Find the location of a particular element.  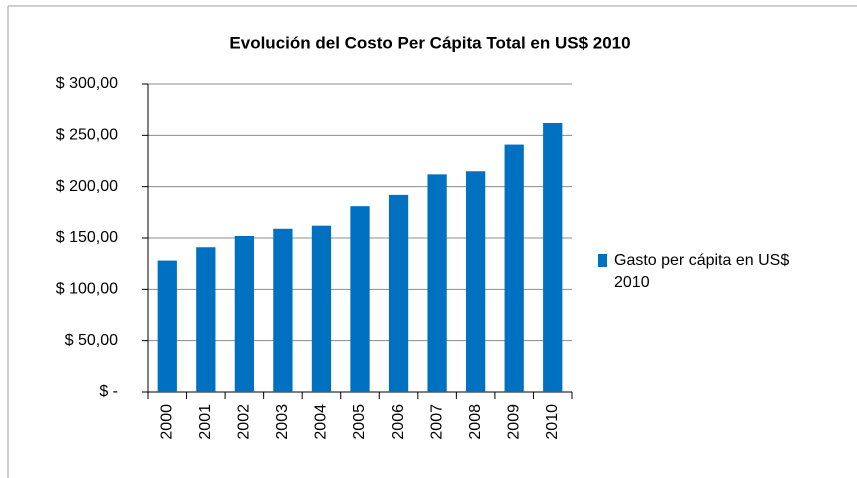

x-tick-label: 2005 is located at coordinates (359, 422).